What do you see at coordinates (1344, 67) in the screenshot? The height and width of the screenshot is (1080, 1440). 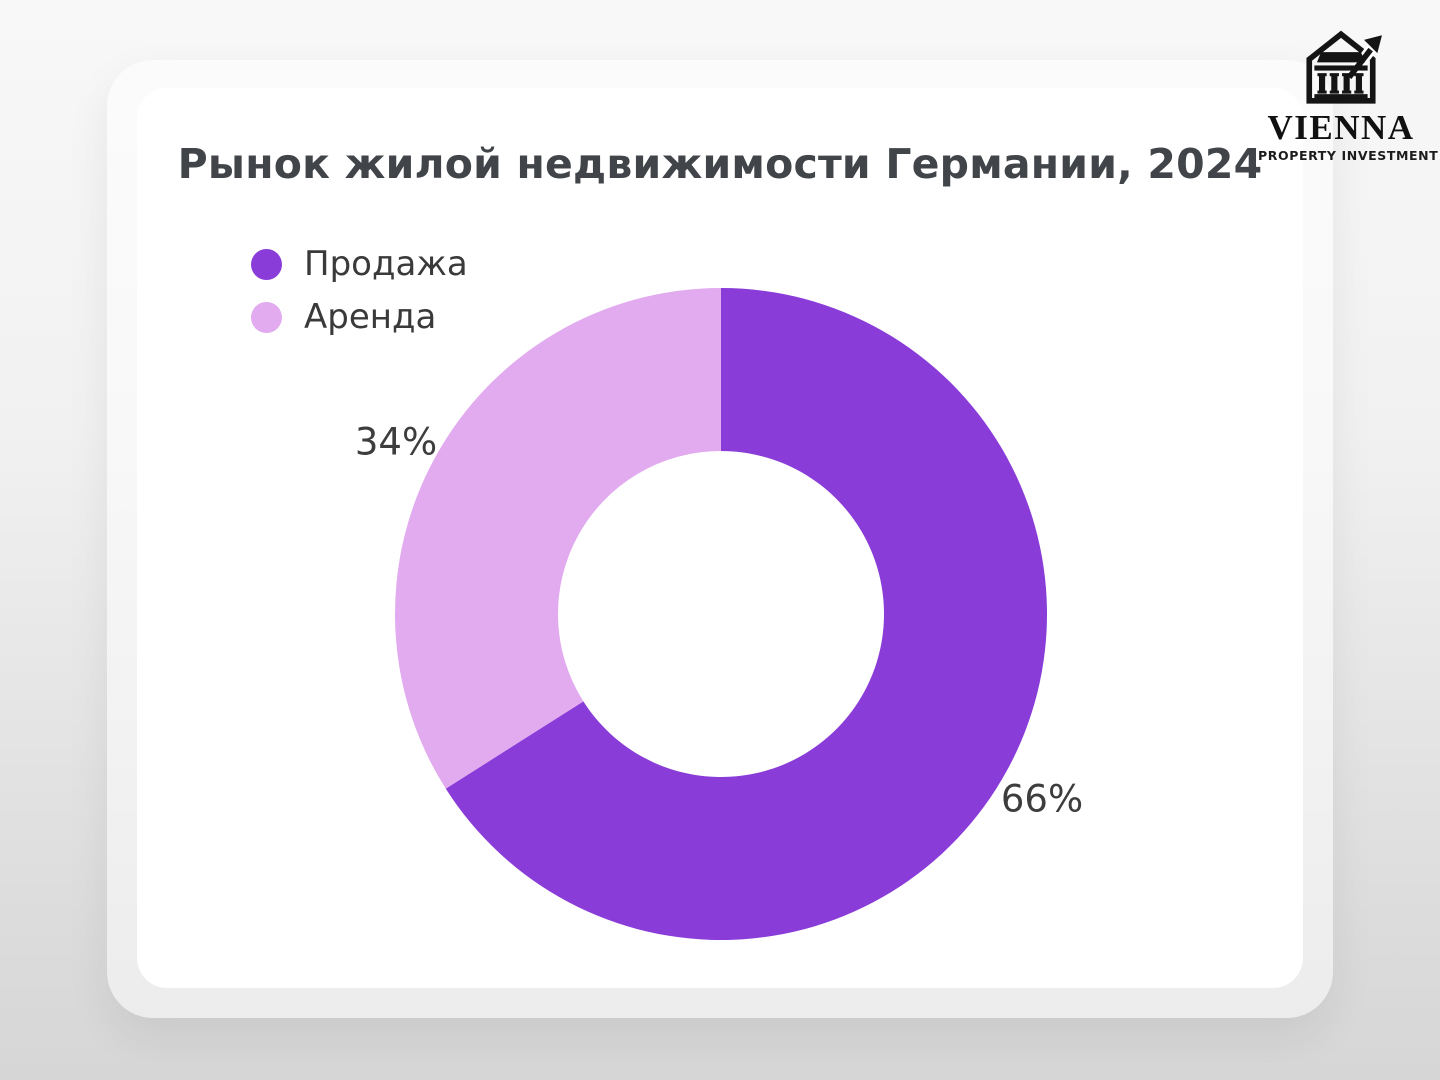 I see `bank-building-growth-arrow-icon` at bounding box center [1344, 67].